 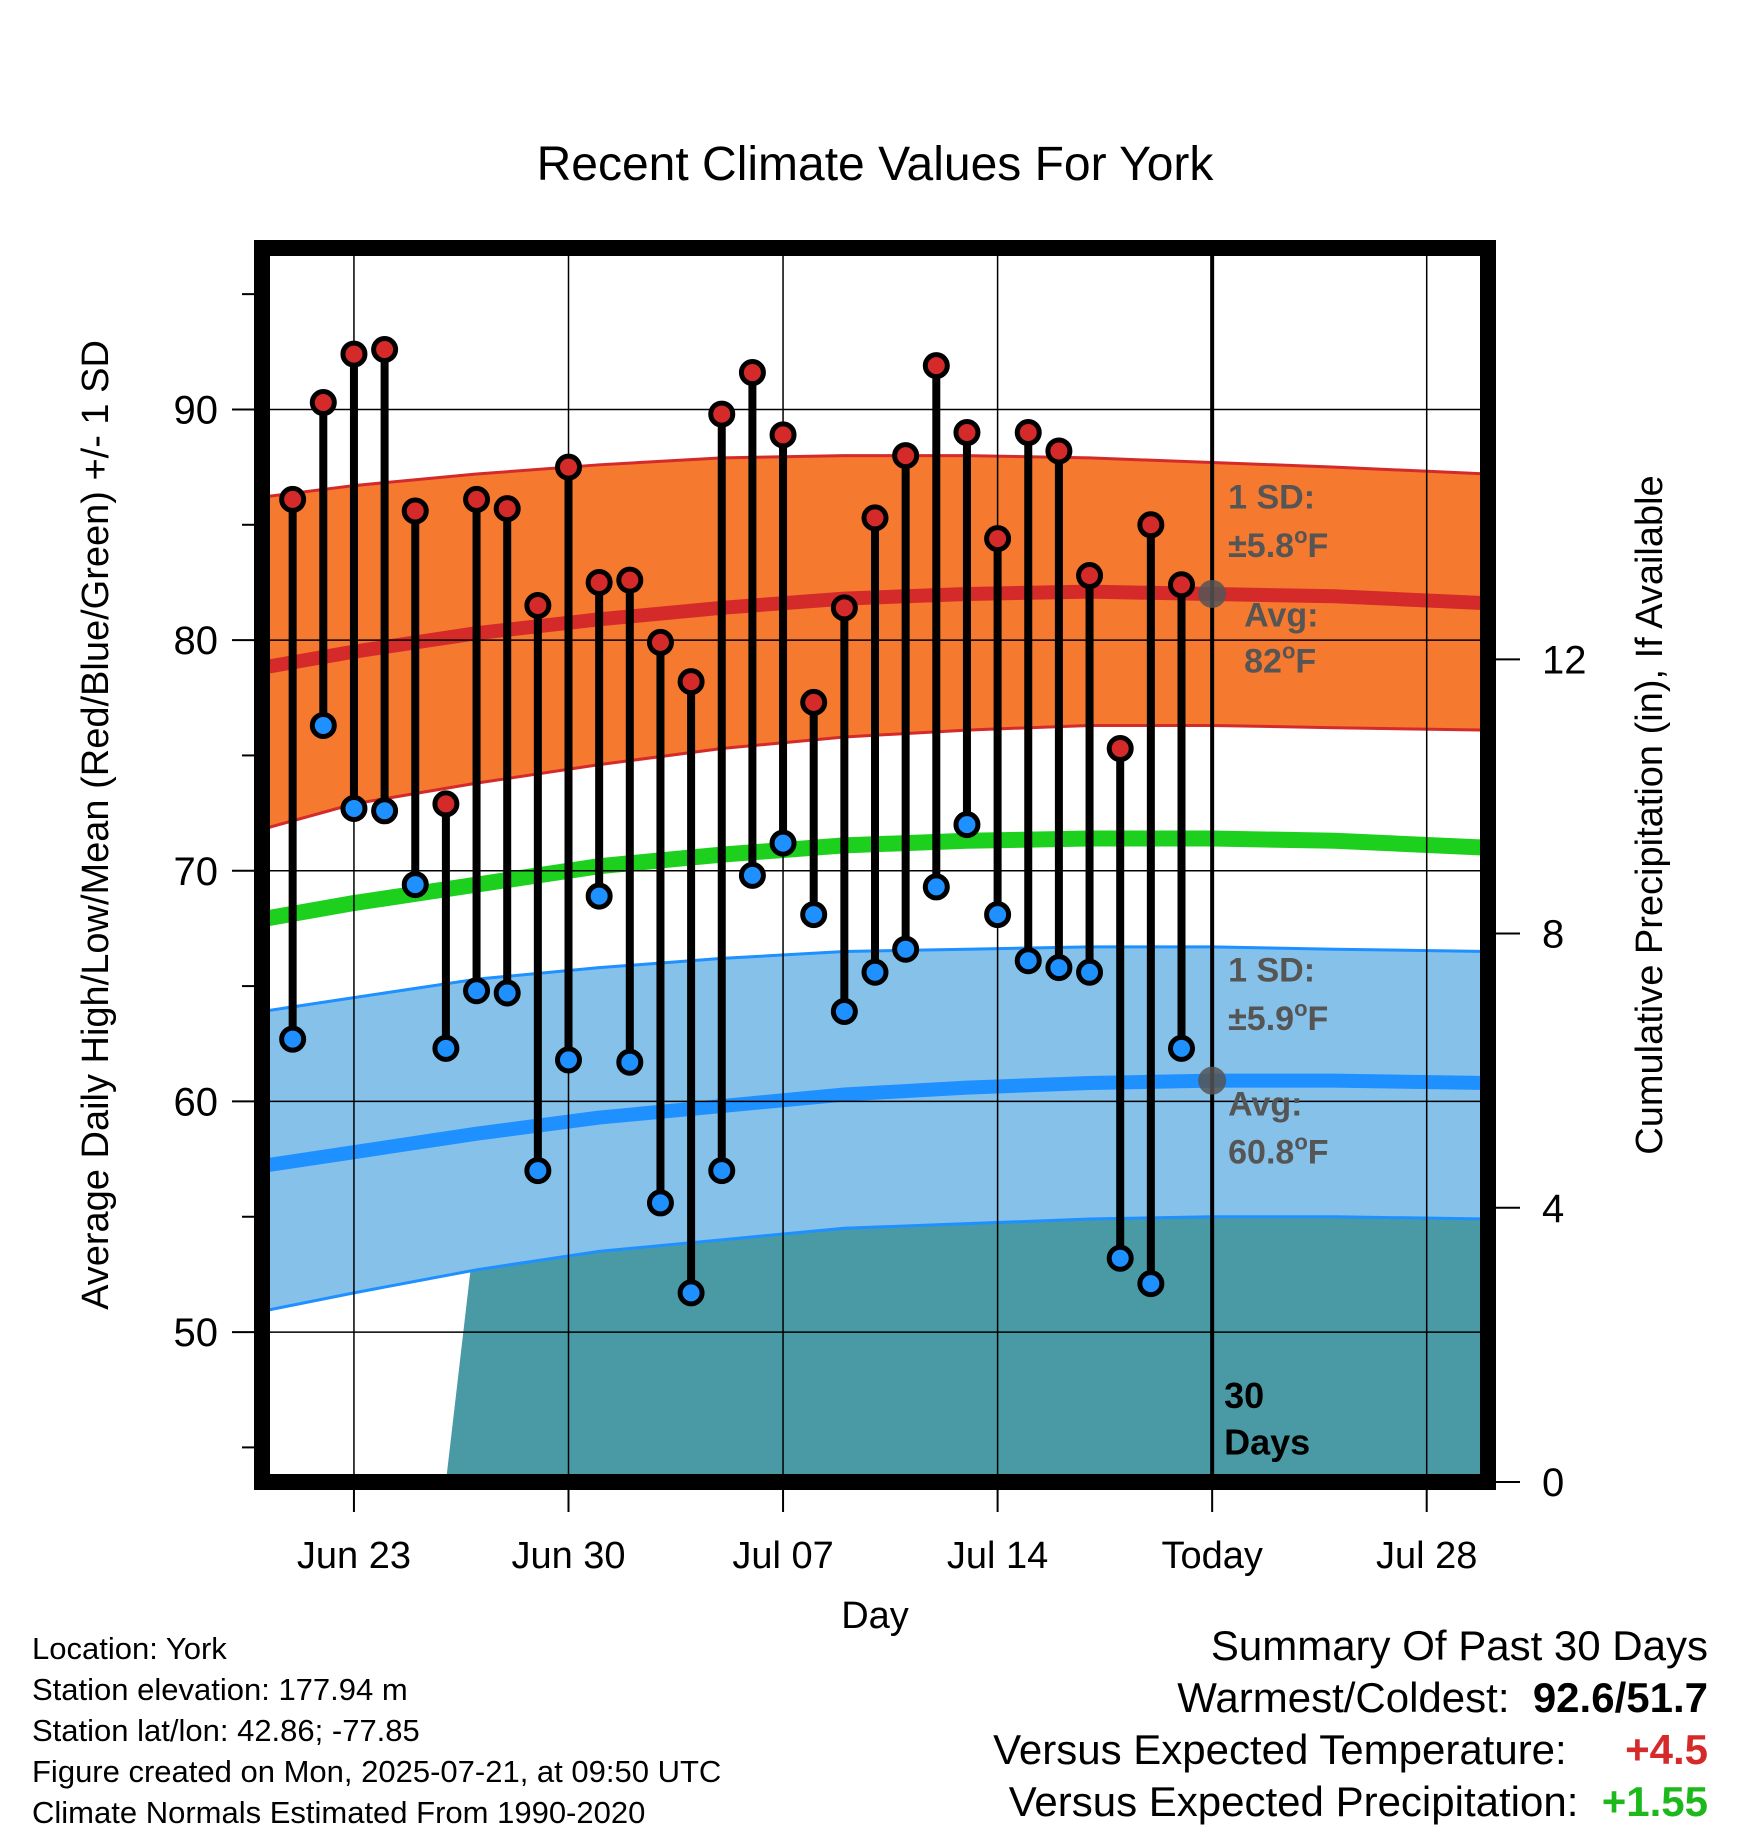 What do you see at coordinates (1271, 970) in the screenshot?
I see `low-sd-label: 1 SD:` at bounding box center [1271, 970].